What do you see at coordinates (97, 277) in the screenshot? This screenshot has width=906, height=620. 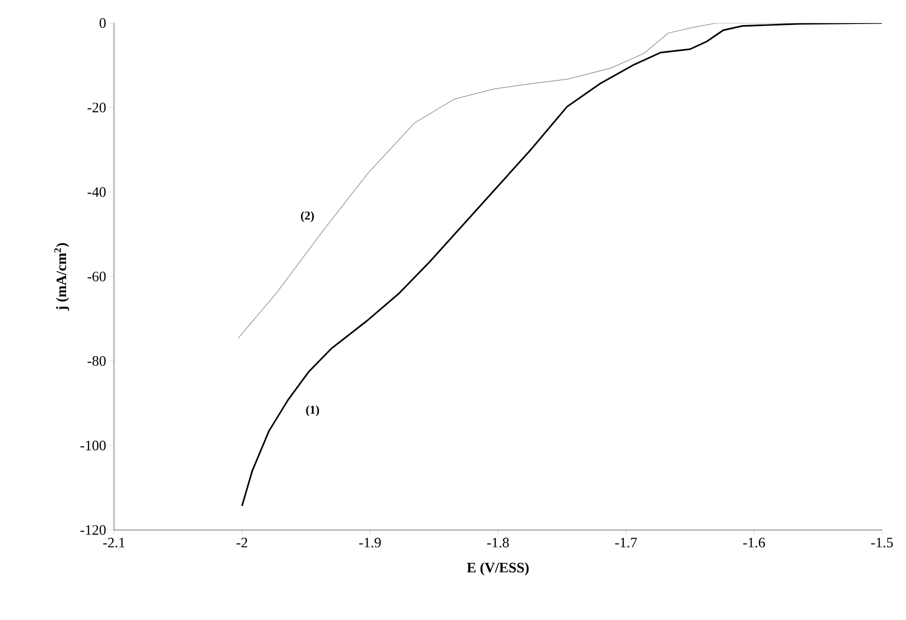 I see `y-tick-label: -60` at bounding box center [97, 277].